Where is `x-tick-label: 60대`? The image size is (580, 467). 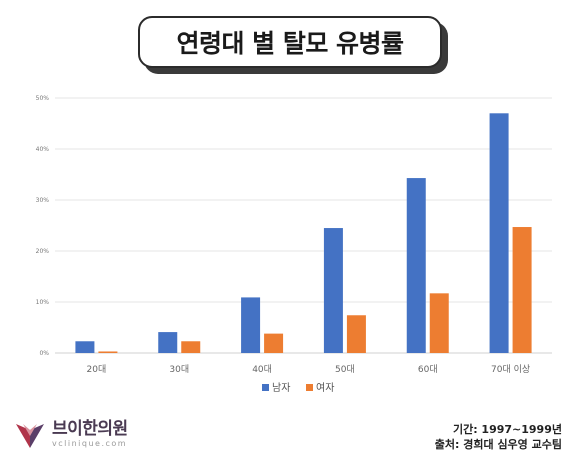 x-tick-label: 60대 is located at coordinates (428, 369).